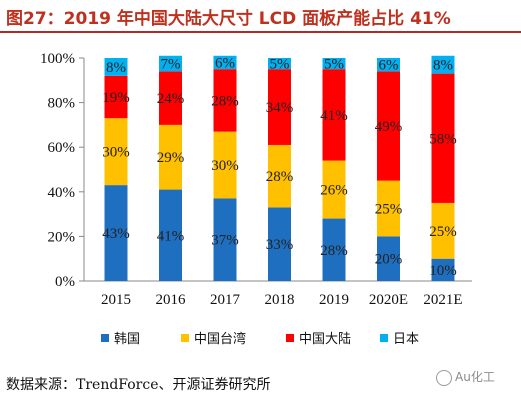  What do you see at coordinates (57, 59) in the screenshot?
I see `y-tick-label: 100%` at bounding box center [57, 59].